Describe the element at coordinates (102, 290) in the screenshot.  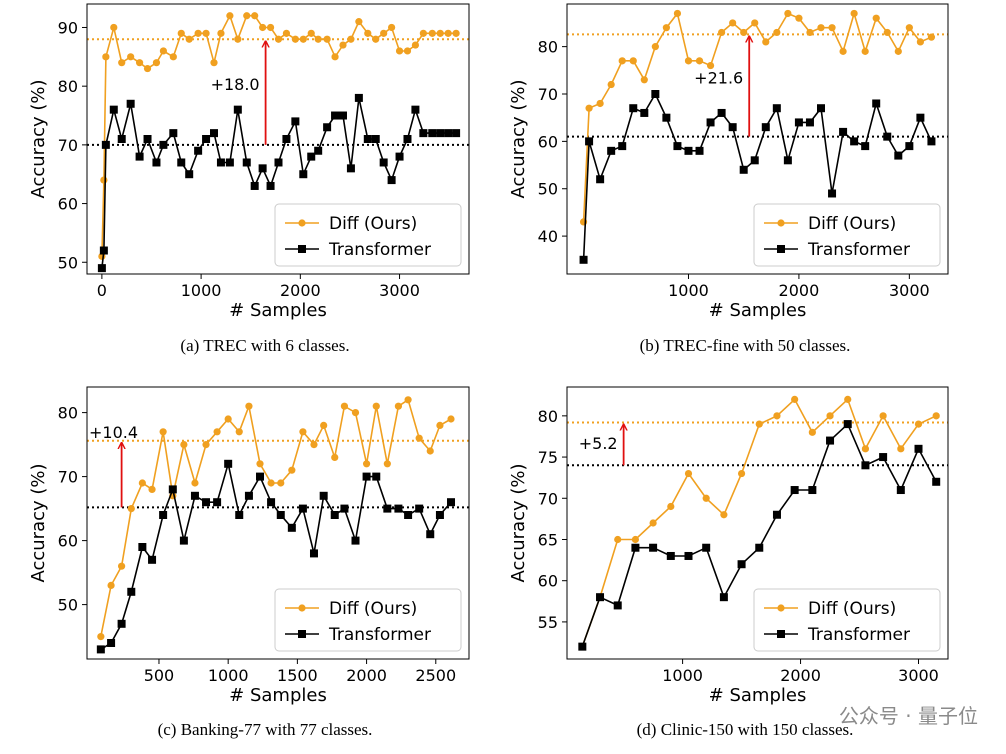
I see `x-tick-label: 0` at that location.